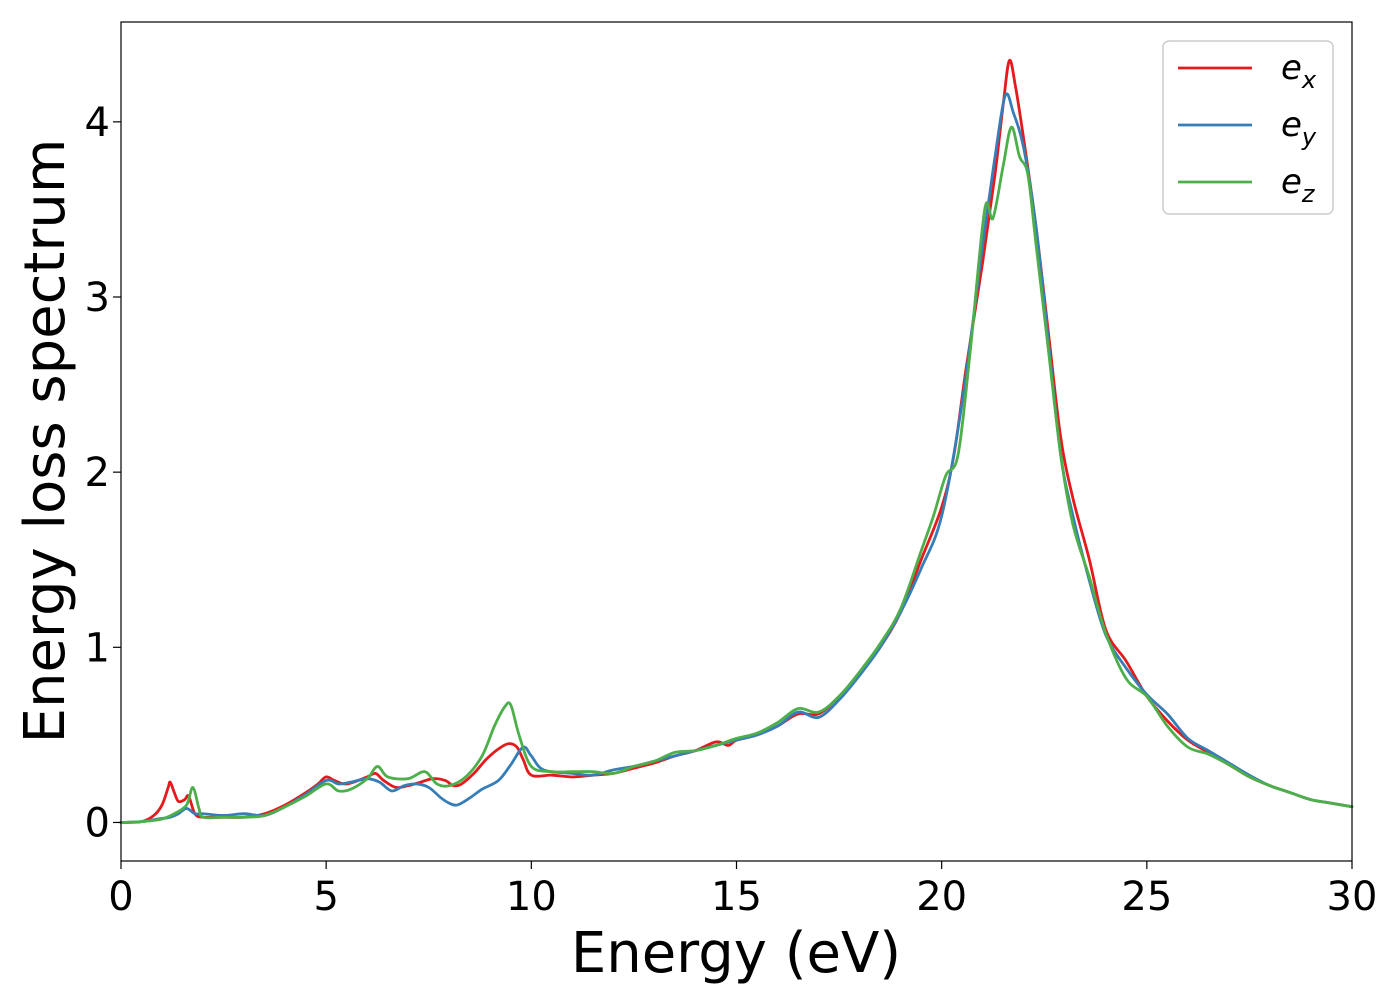  I want to click on x-tick-label: 30, so click(1352, 897).